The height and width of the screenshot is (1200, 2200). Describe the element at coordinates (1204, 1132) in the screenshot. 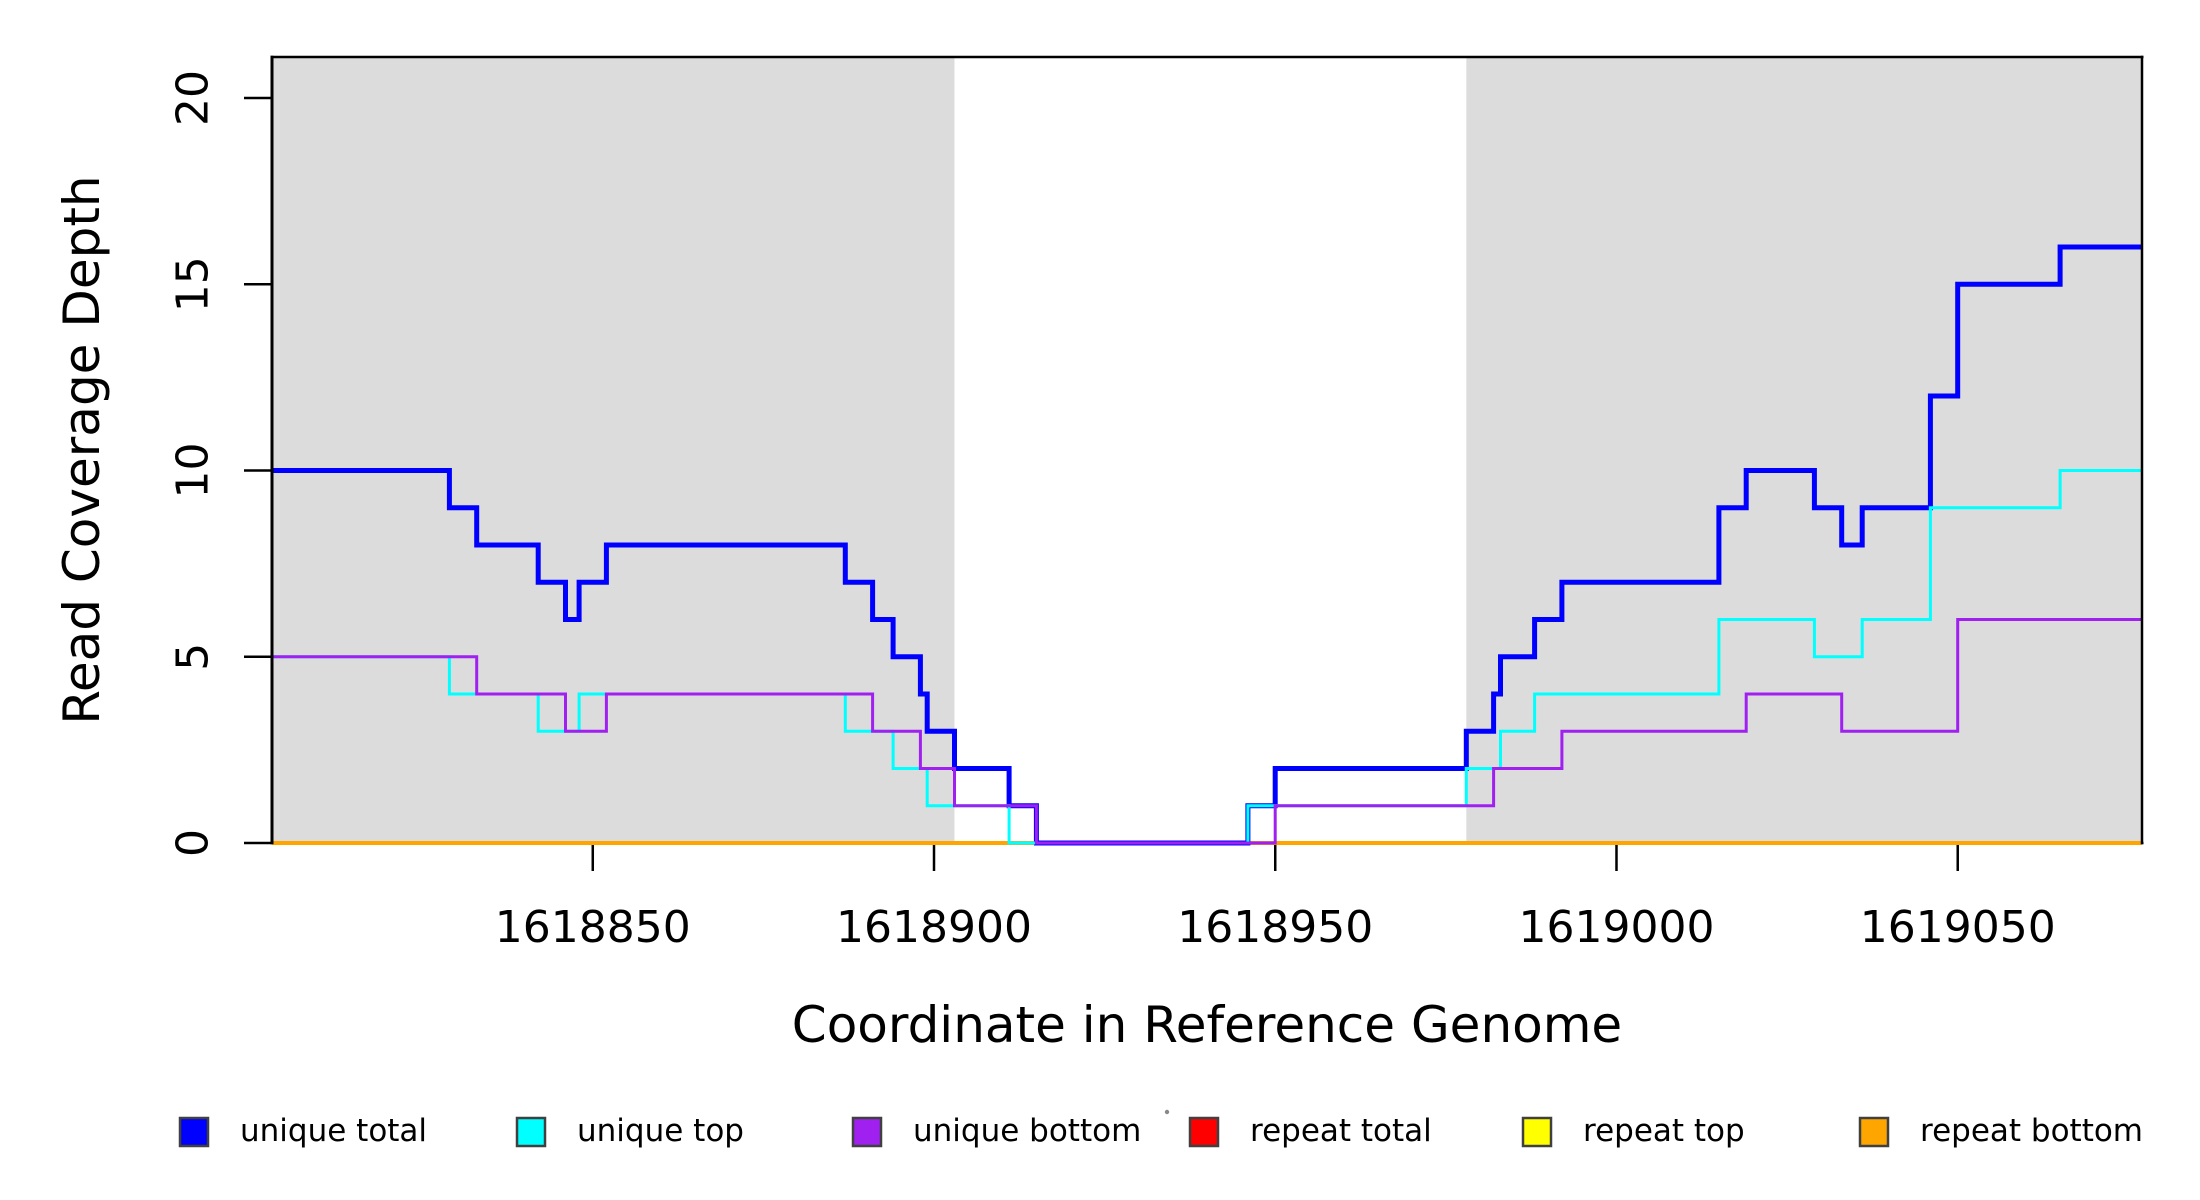

I see `legend-swatch-repeat-total` at that location.